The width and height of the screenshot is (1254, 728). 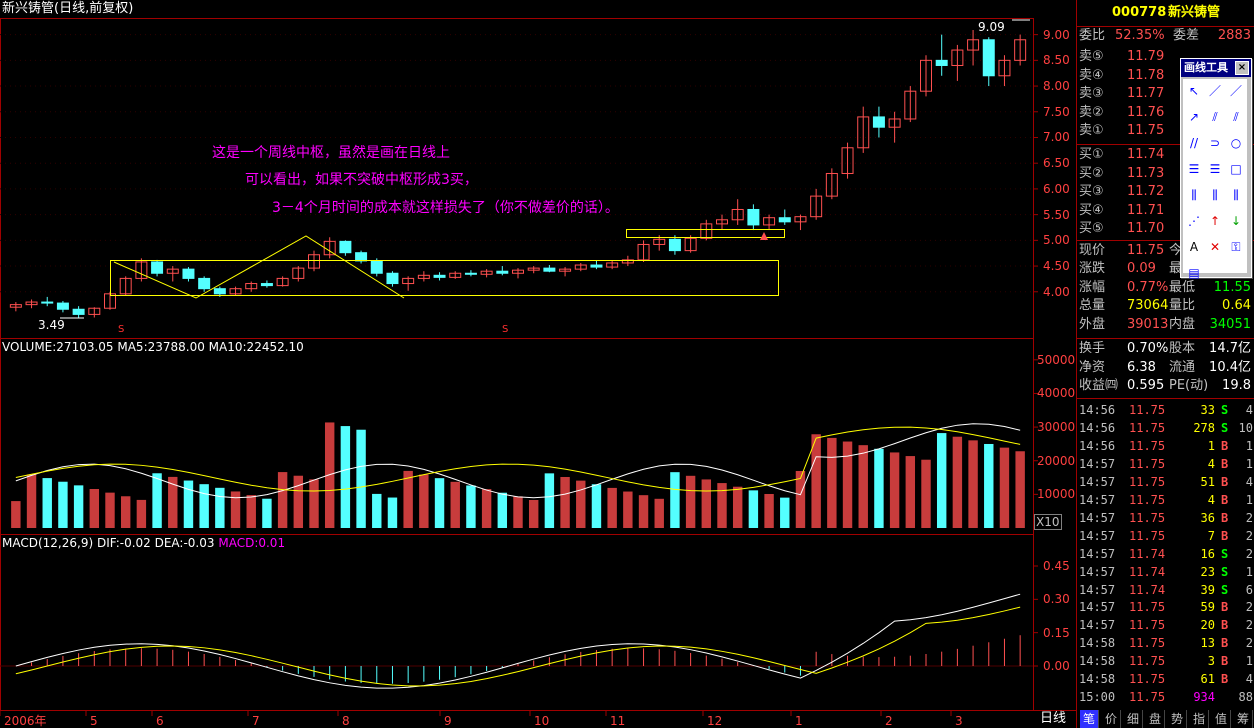 I want to click on bottom-tab-7: 筹, so click(x=1243, y=719).